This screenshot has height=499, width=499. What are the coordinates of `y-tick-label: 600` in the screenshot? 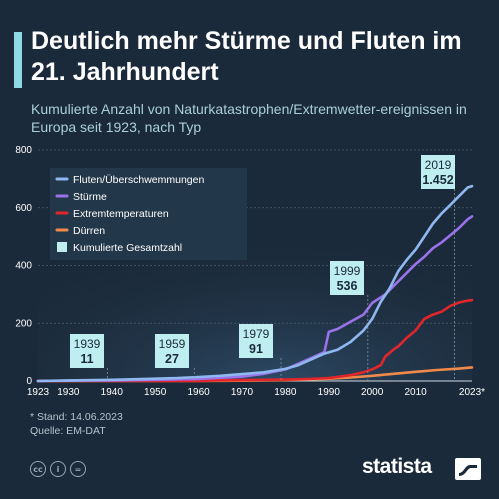 It's located at (23, 208).